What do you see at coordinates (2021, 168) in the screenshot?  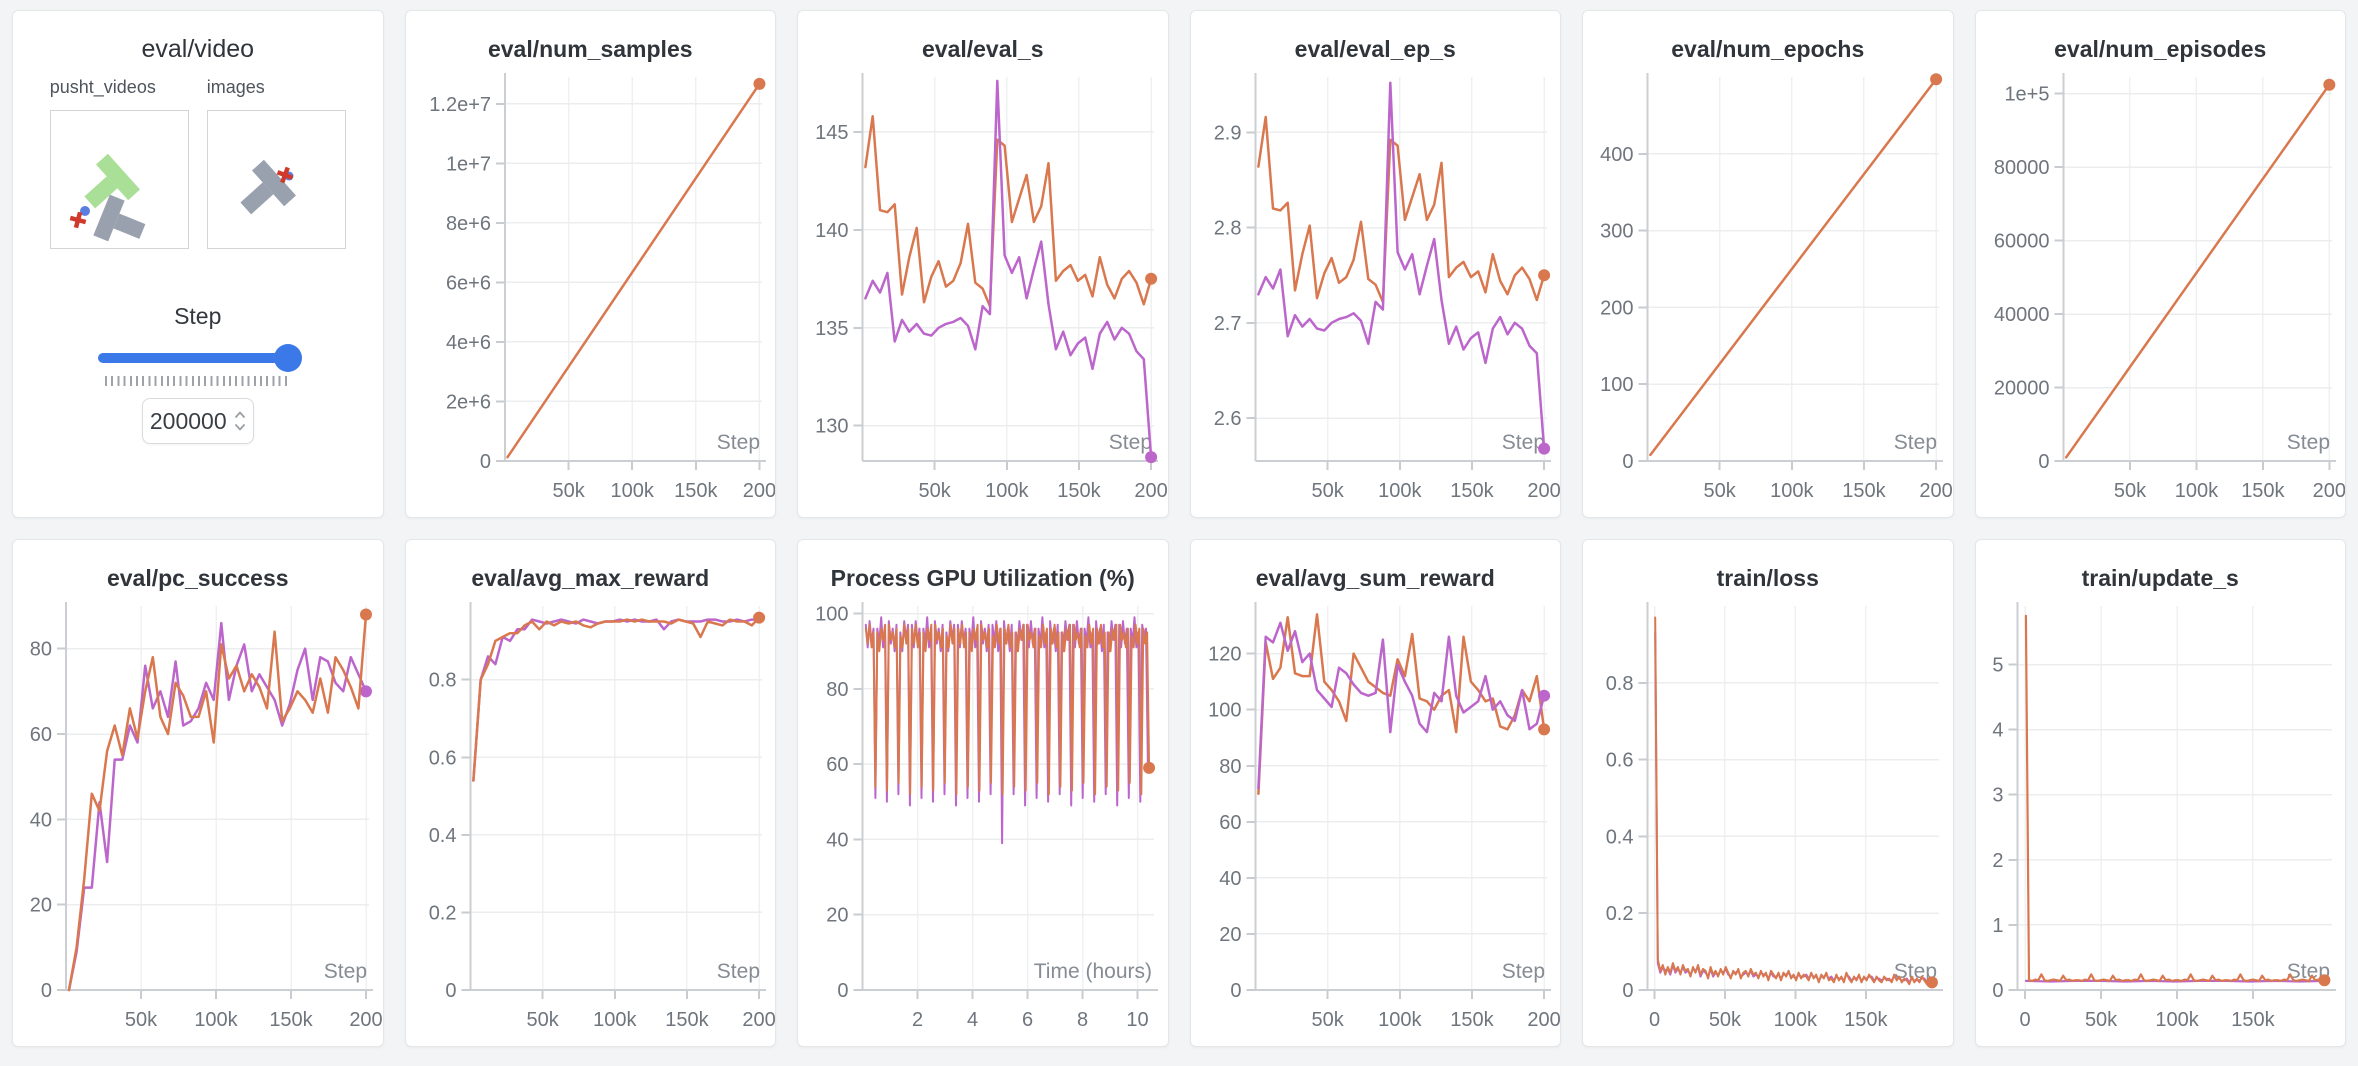 I see `svg-text: 80000` at bounding box center [2021, 168].